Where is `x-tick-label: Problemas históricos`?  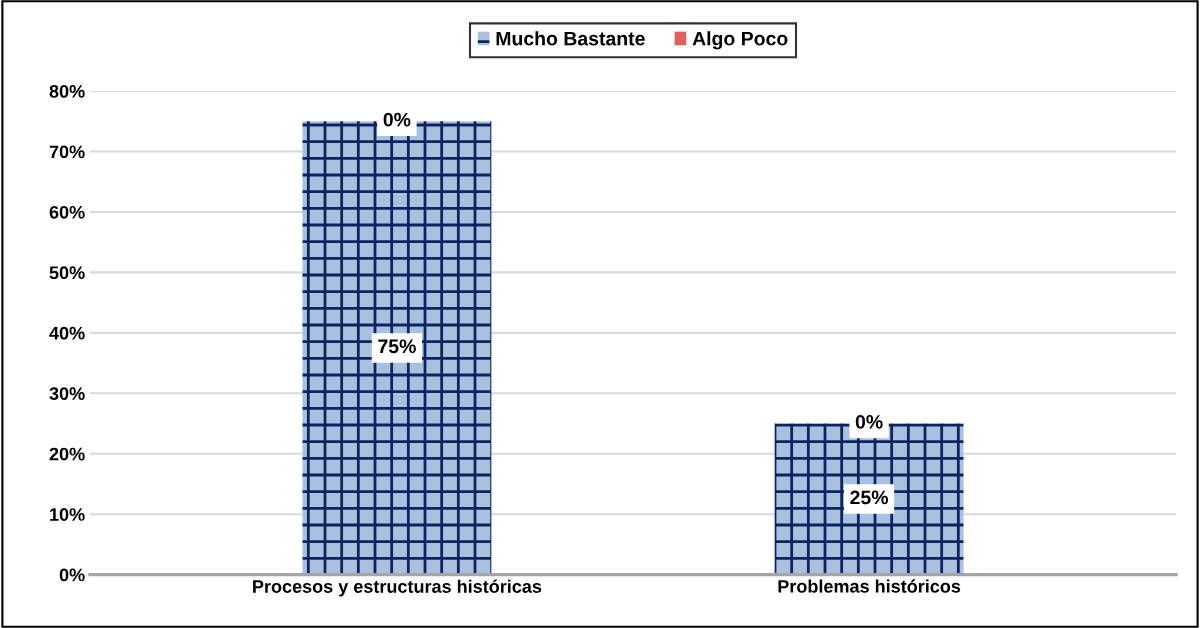 x-tick-label: Problemas históricos is located at coordinates (869, 586).